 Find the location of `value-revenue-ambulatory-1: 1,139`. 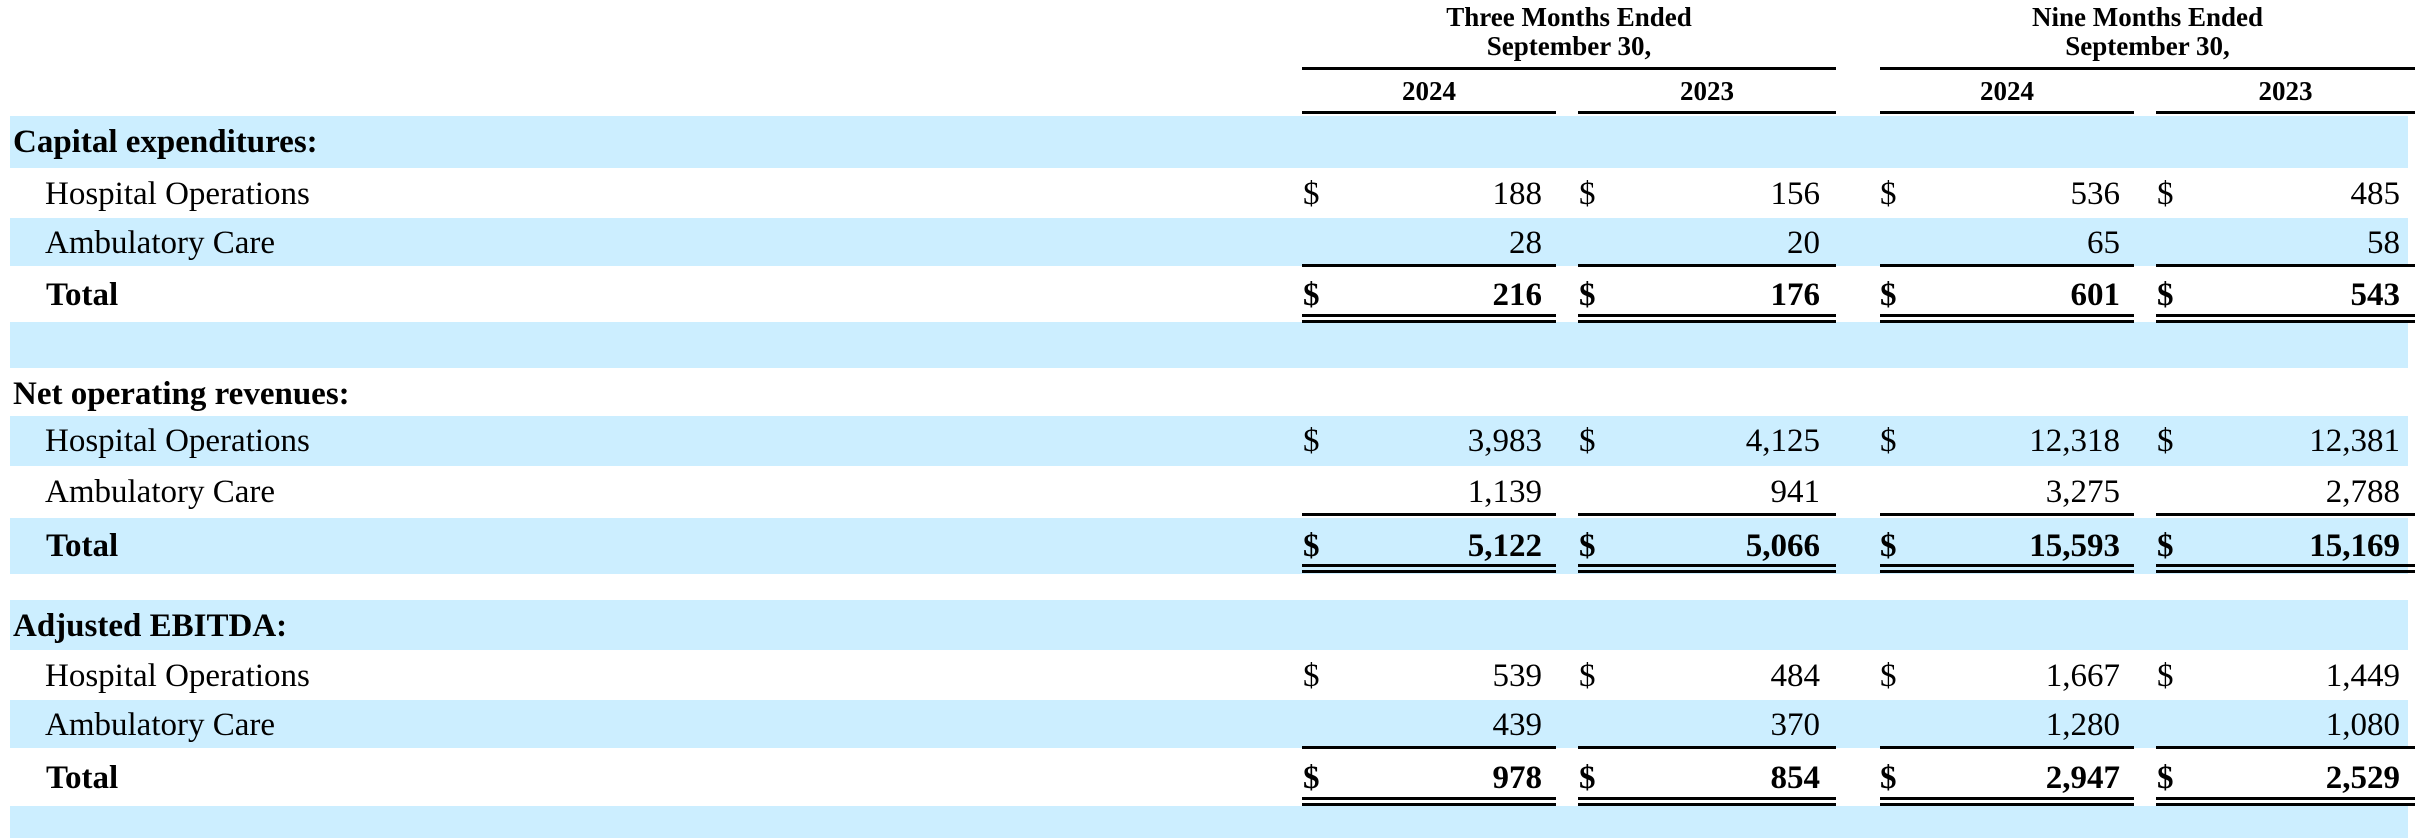

value-revenue-ambulatory-1: 1,139 is located at coordinates (1504, 492).